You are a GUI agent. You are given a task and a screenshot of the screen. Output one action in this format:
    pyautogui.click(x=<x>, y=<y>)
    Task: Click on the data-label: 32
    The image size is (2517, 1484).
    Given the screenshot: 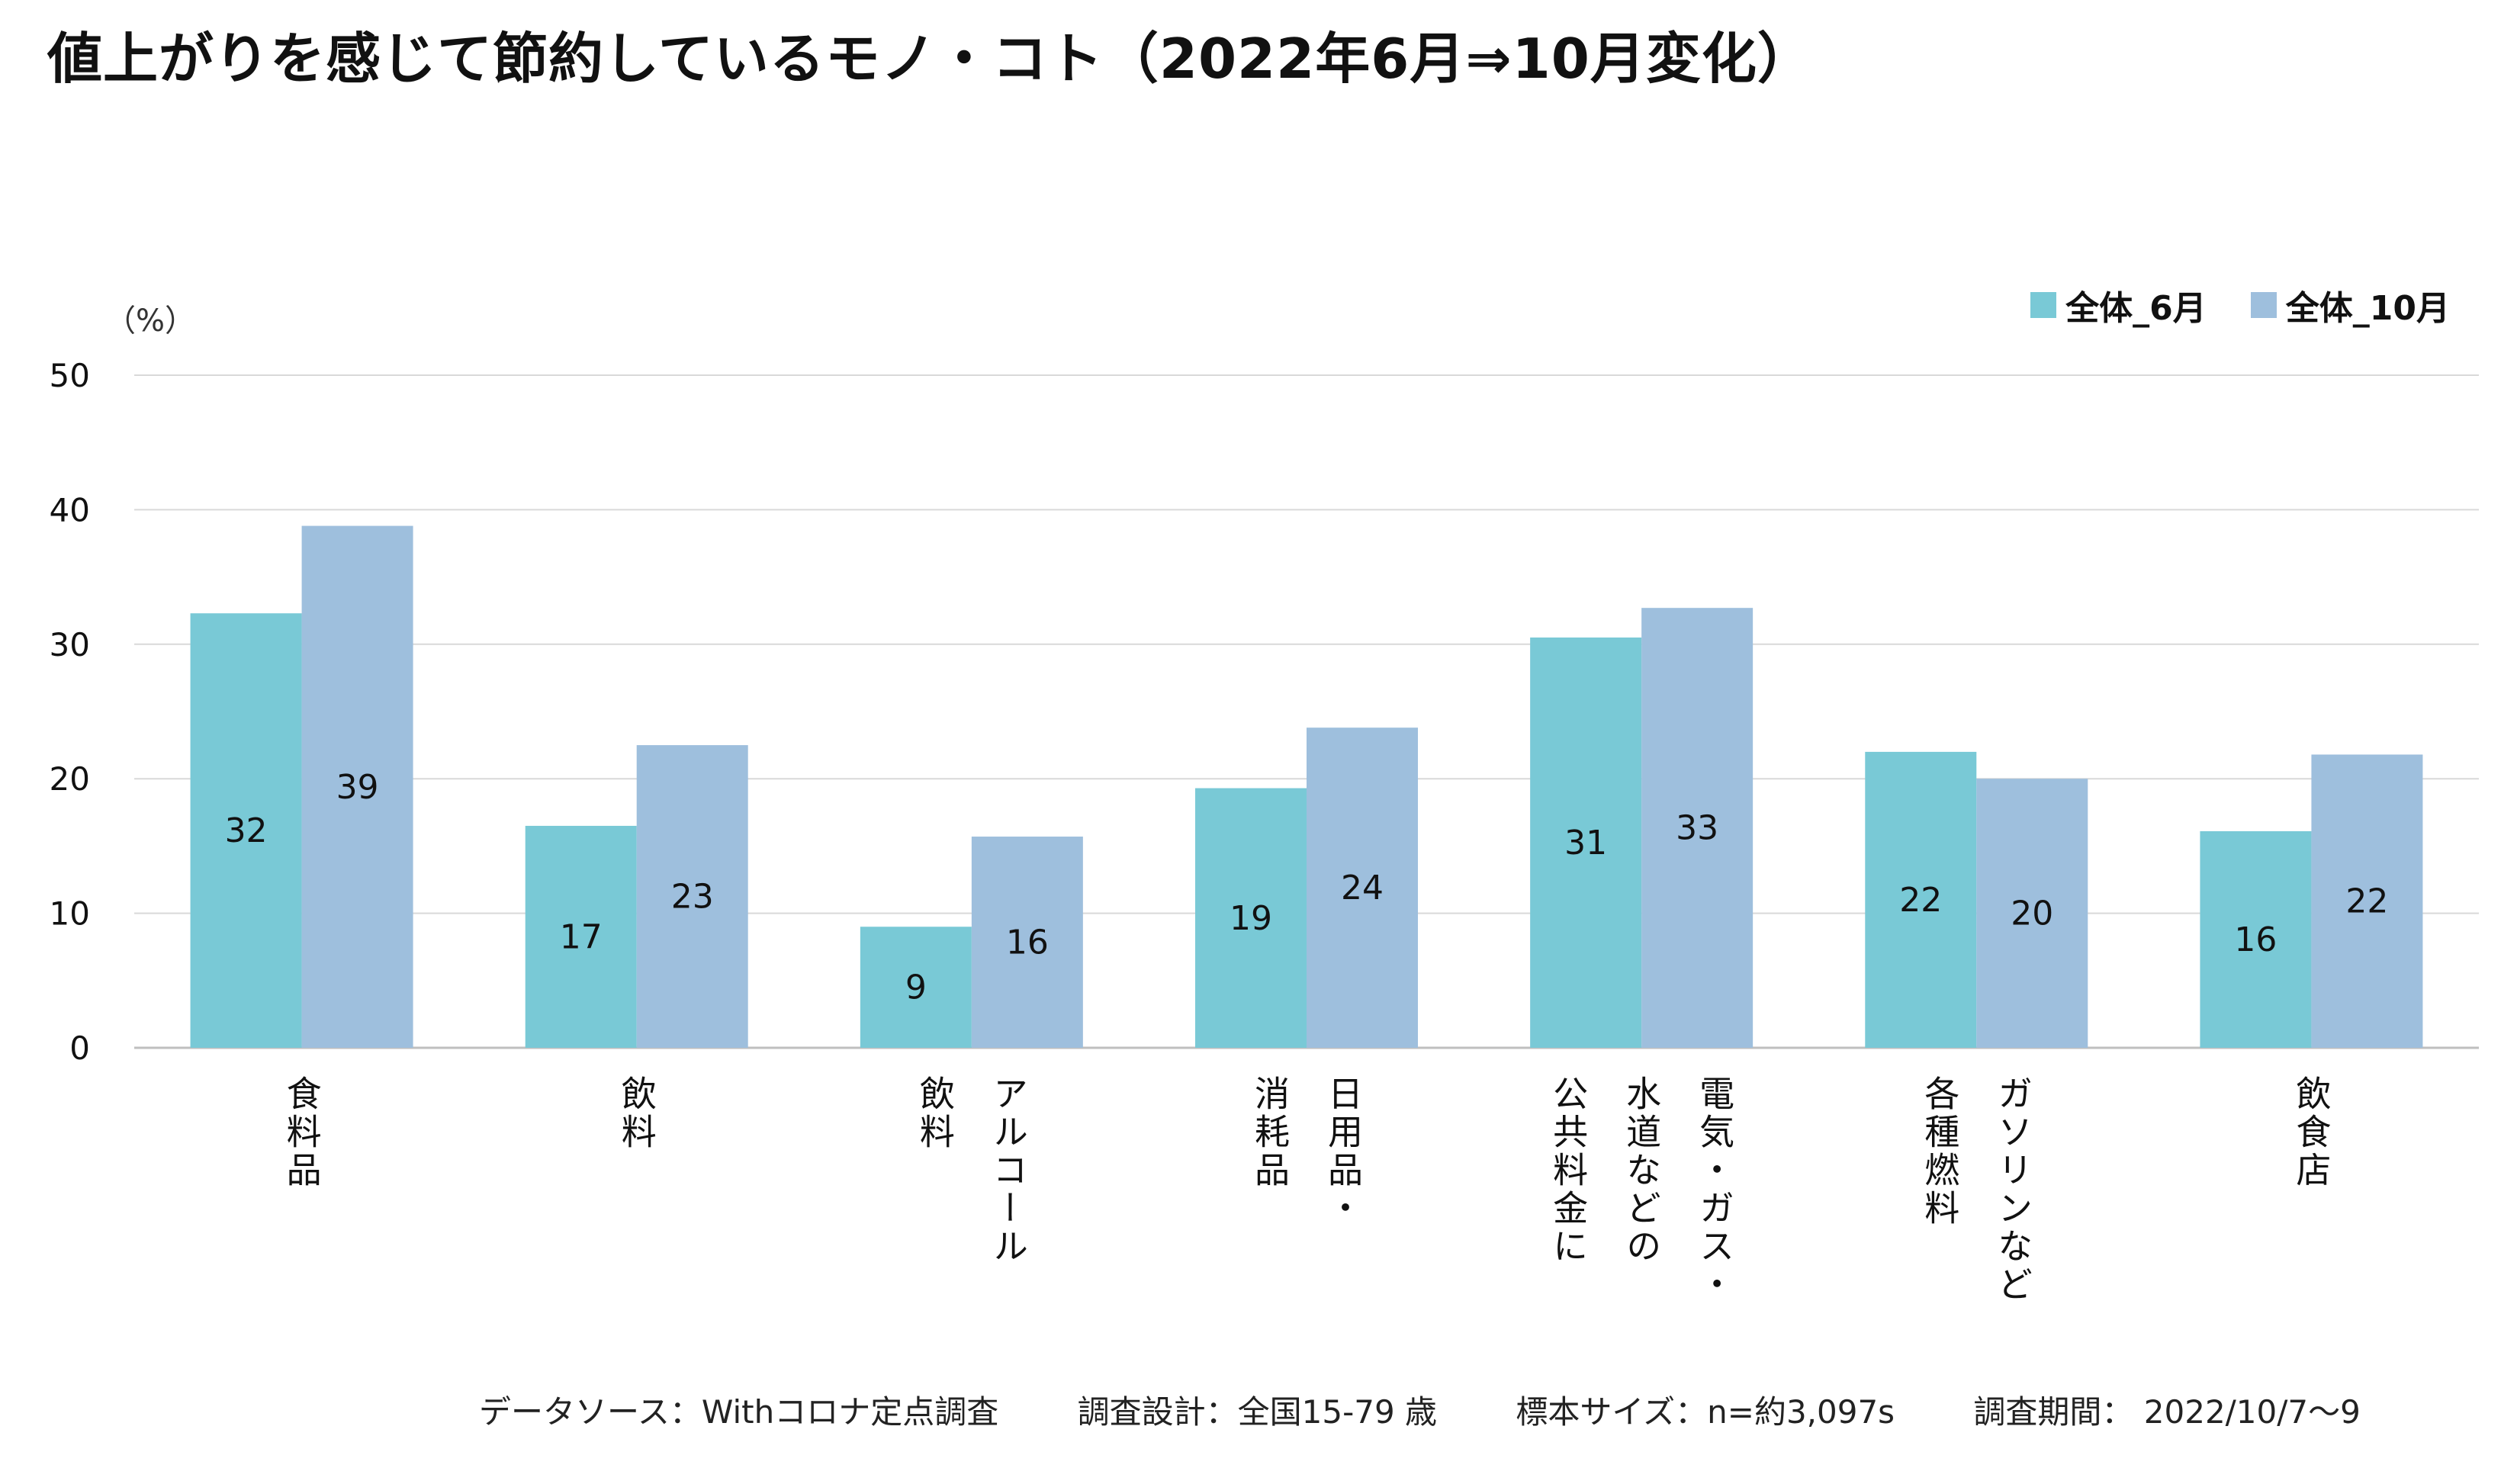 What is the action you would take?
    pyautogui.click(x=246, y=831)
    